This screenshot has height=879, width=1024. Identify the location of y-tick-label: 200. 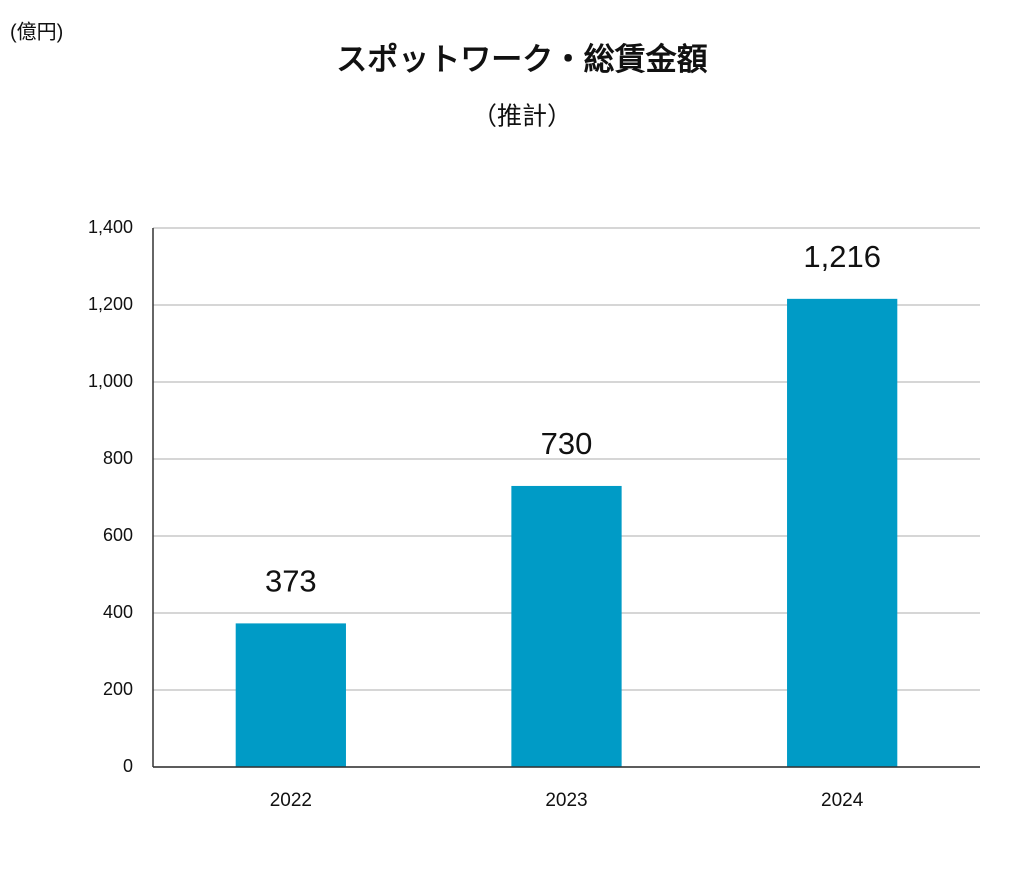
(118, 689).